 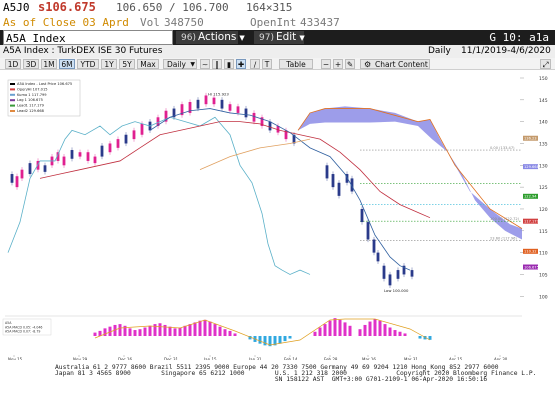 I want to click on bar-chart-icon: ‖, so click(x=217, y=64).